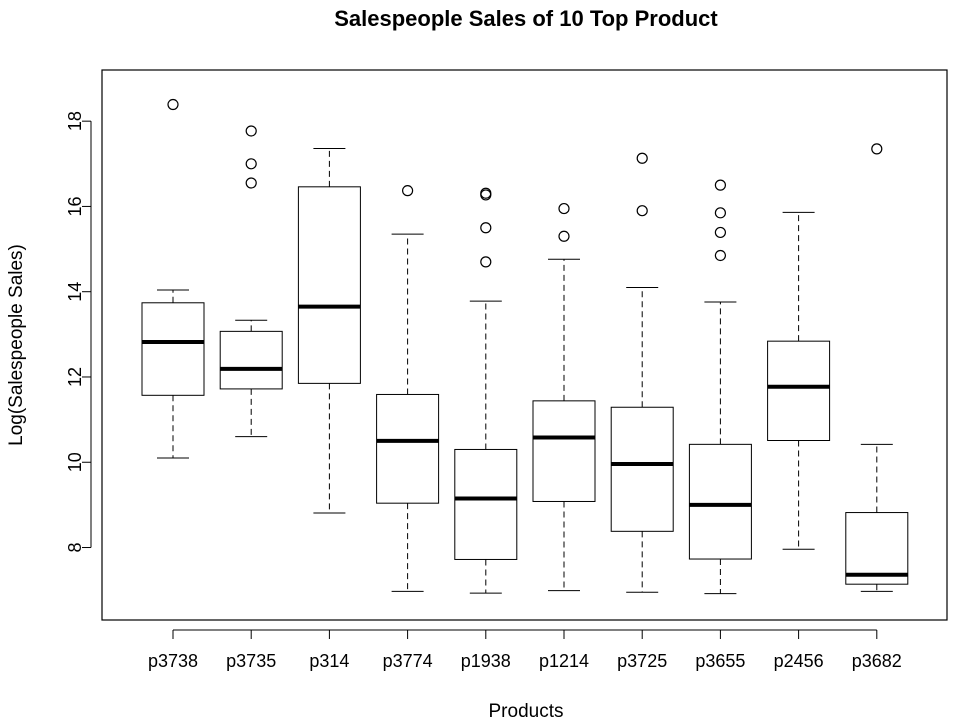 This screenshot has width=956, height=725. What do you see at coordinates (486, 661) in the screenshot?
I see `x-tick-label: p1938` at bounding box center [486, 661].